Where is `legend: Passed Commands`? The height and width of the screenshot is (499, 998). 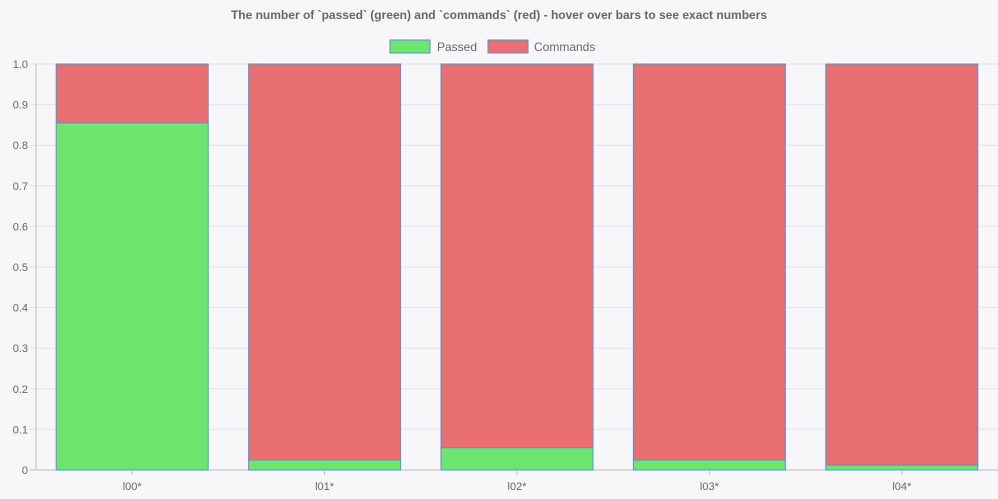 legend: Passed Commands is located at coordinates (492, 46).